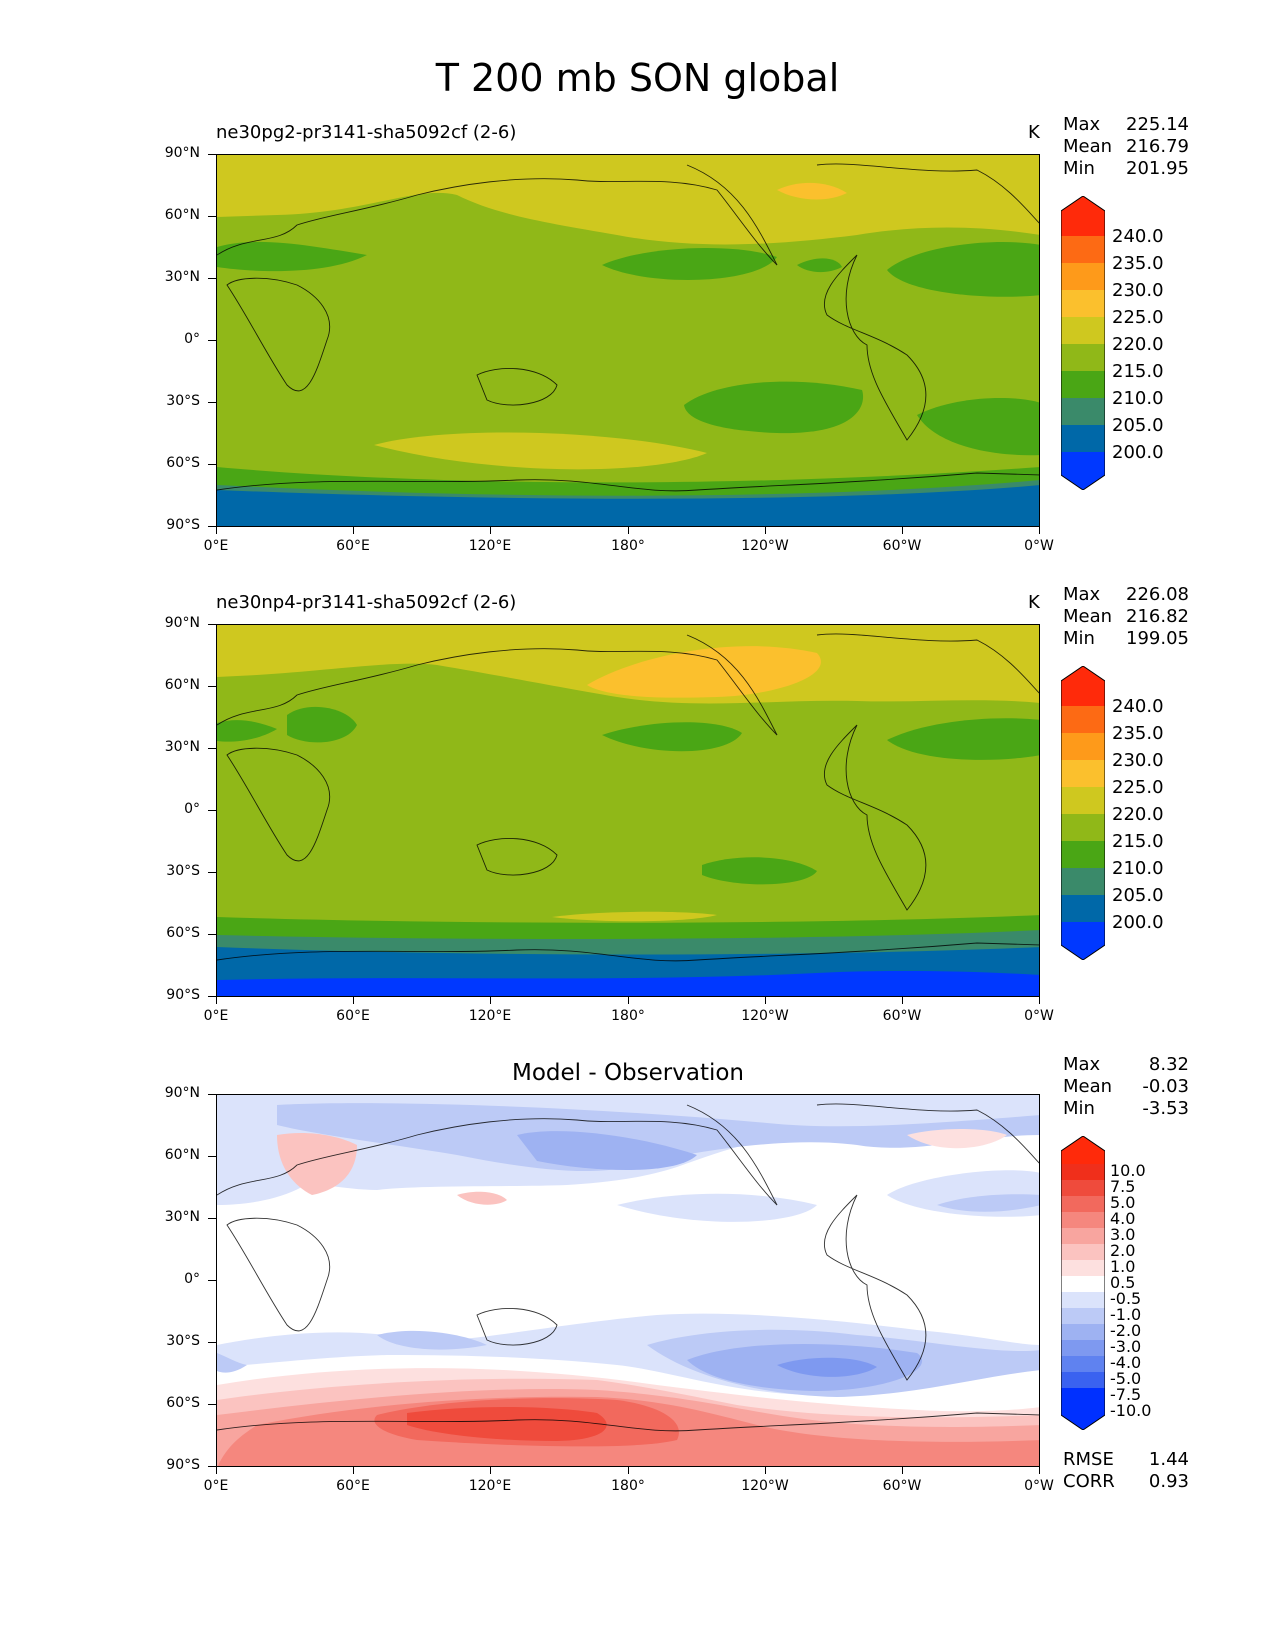 The image size is (1275, 1650). What do you see at coordinates (628, 1073) in the screenshot?
I see `panel-3-title: Model - Observation` at bounding box center [628, 1073].